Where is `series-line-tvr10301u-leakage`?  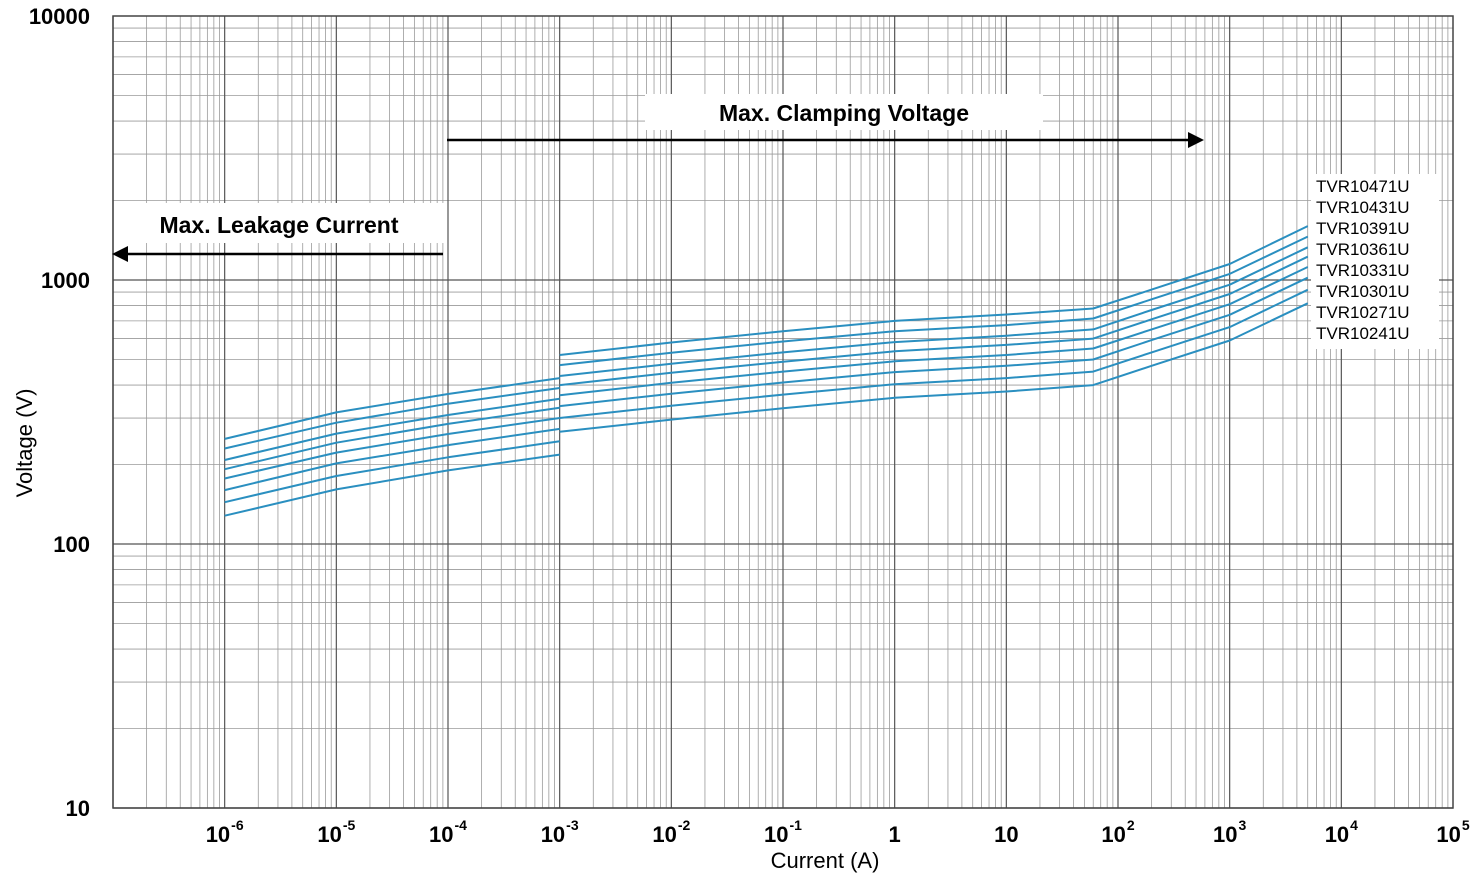
series-line-tvr10301u-leakage is located at coordinates (392, 459).